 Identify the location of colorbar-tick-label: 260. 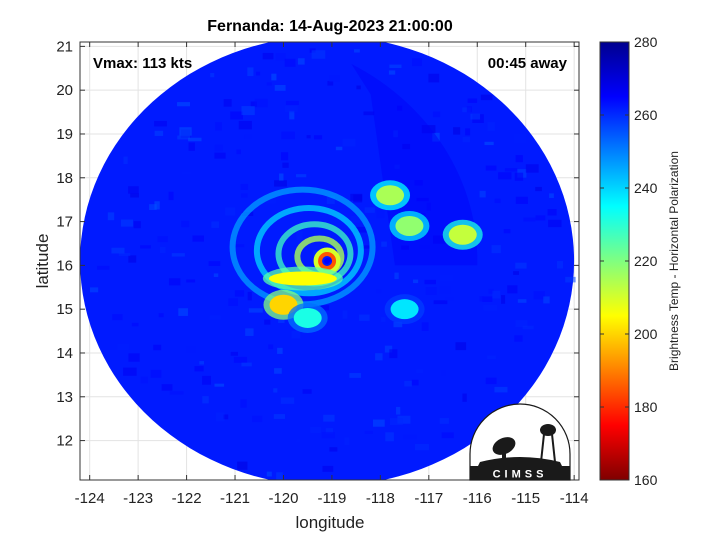
(646, 115).